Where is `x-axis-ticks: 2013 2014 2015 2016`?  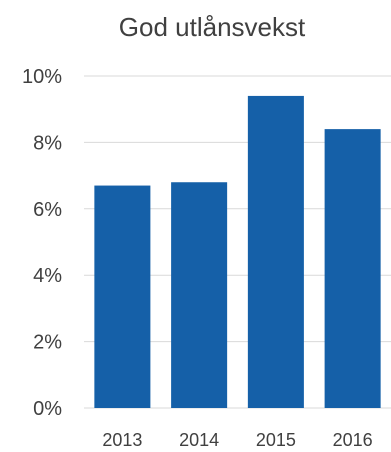
x-axis-ticks: 2013 2014 2015 2016 is located at coordinates (237, 440).